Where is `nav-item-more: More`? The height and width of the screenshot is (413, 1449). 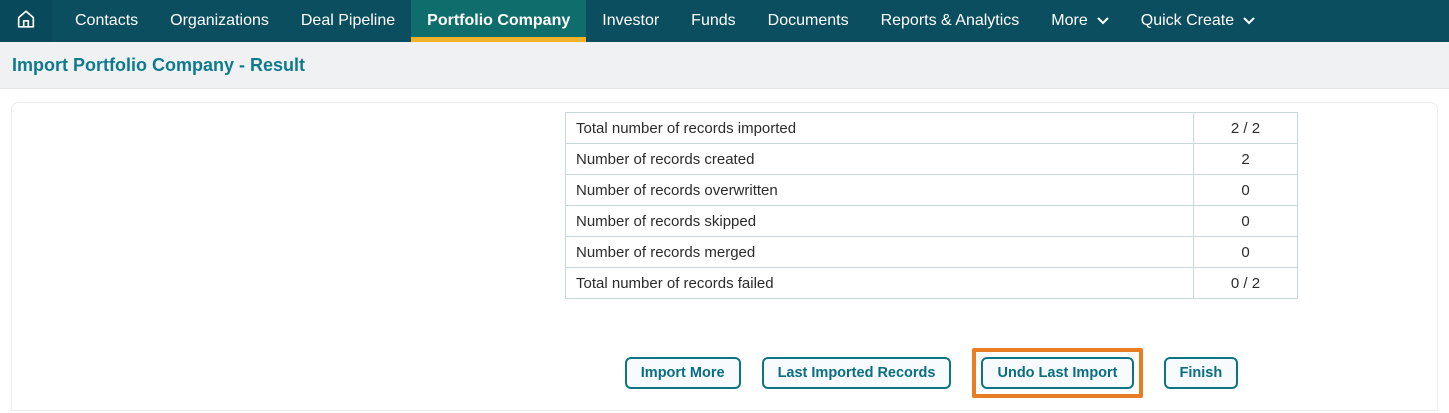
nav-item-more: More is located at coordinates (1079, 21).